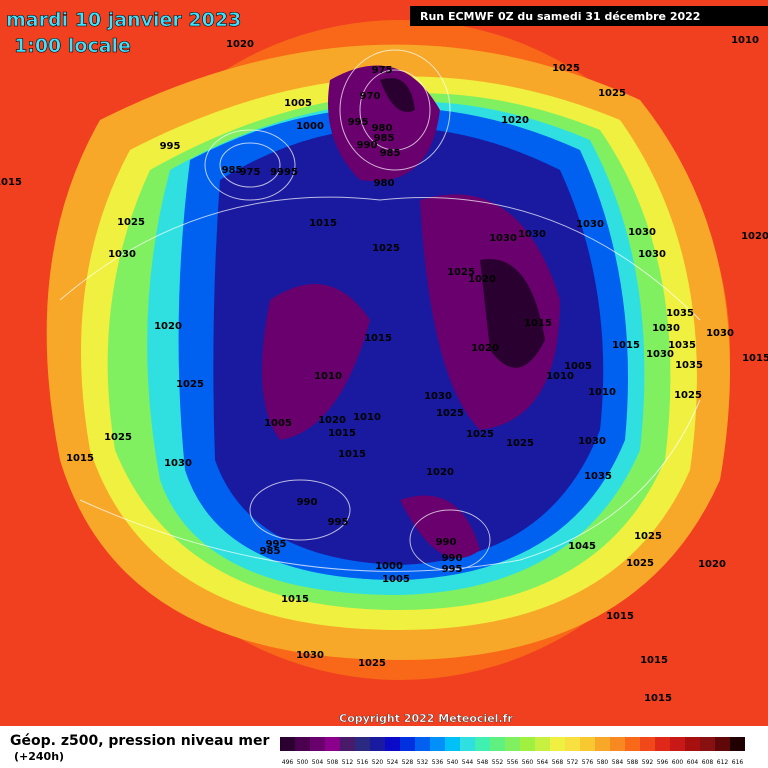  What do you see at coordinates (382, 70) in the screenshot?
I see `pressure-label: 975` at bounding box center [382, 70].